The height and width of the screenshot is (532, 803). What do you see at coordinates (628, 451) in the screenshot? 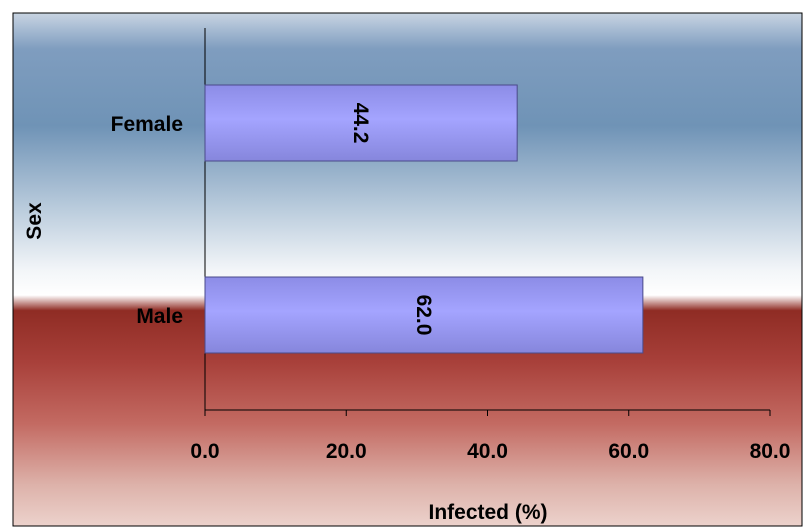
I see `x-tick-label: 60.0` at bounding box center [628, 451].